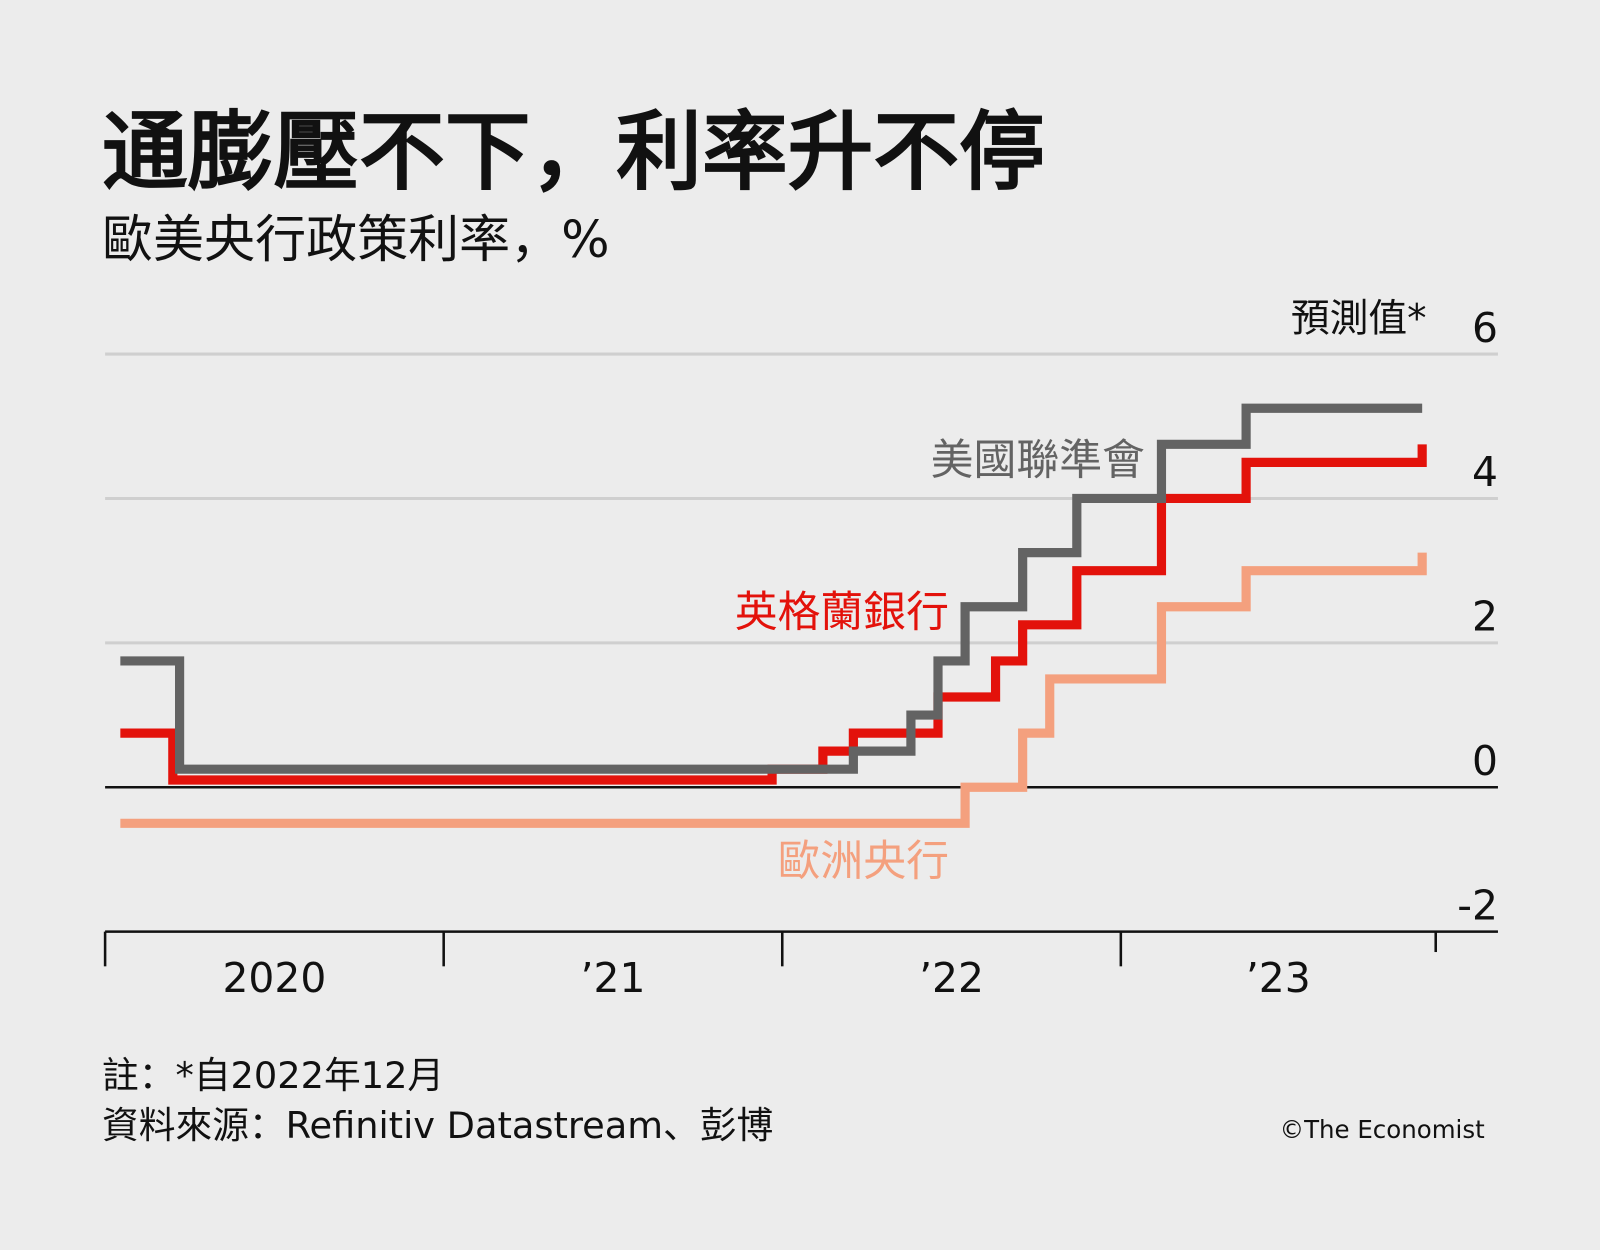  Describe the element at coordinates (1485, 617) in the screenshot. I see `y-tick-label: 2` at that location.